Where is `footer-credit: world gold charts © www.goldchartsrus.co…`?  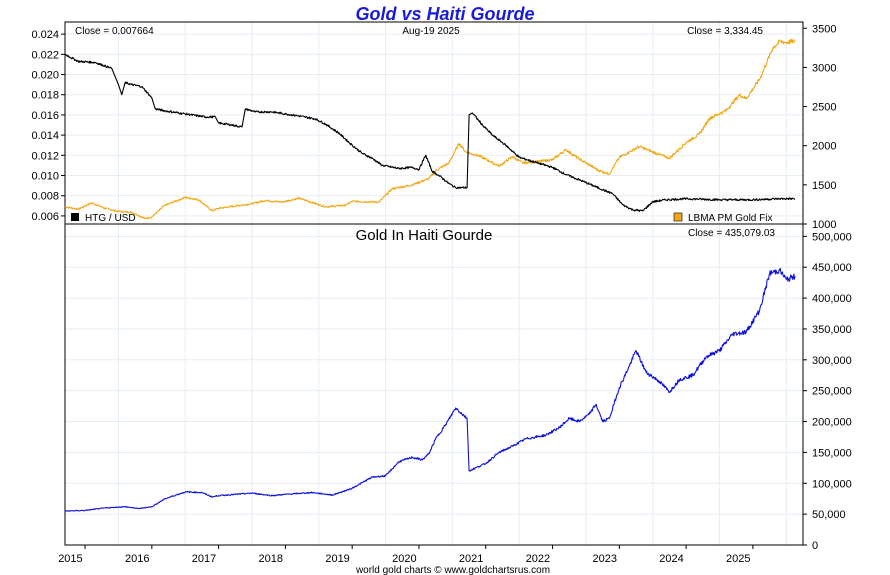 footer-credit: world gold charts © www.goldchartsrus.co… is located at coordinates (452, 570).